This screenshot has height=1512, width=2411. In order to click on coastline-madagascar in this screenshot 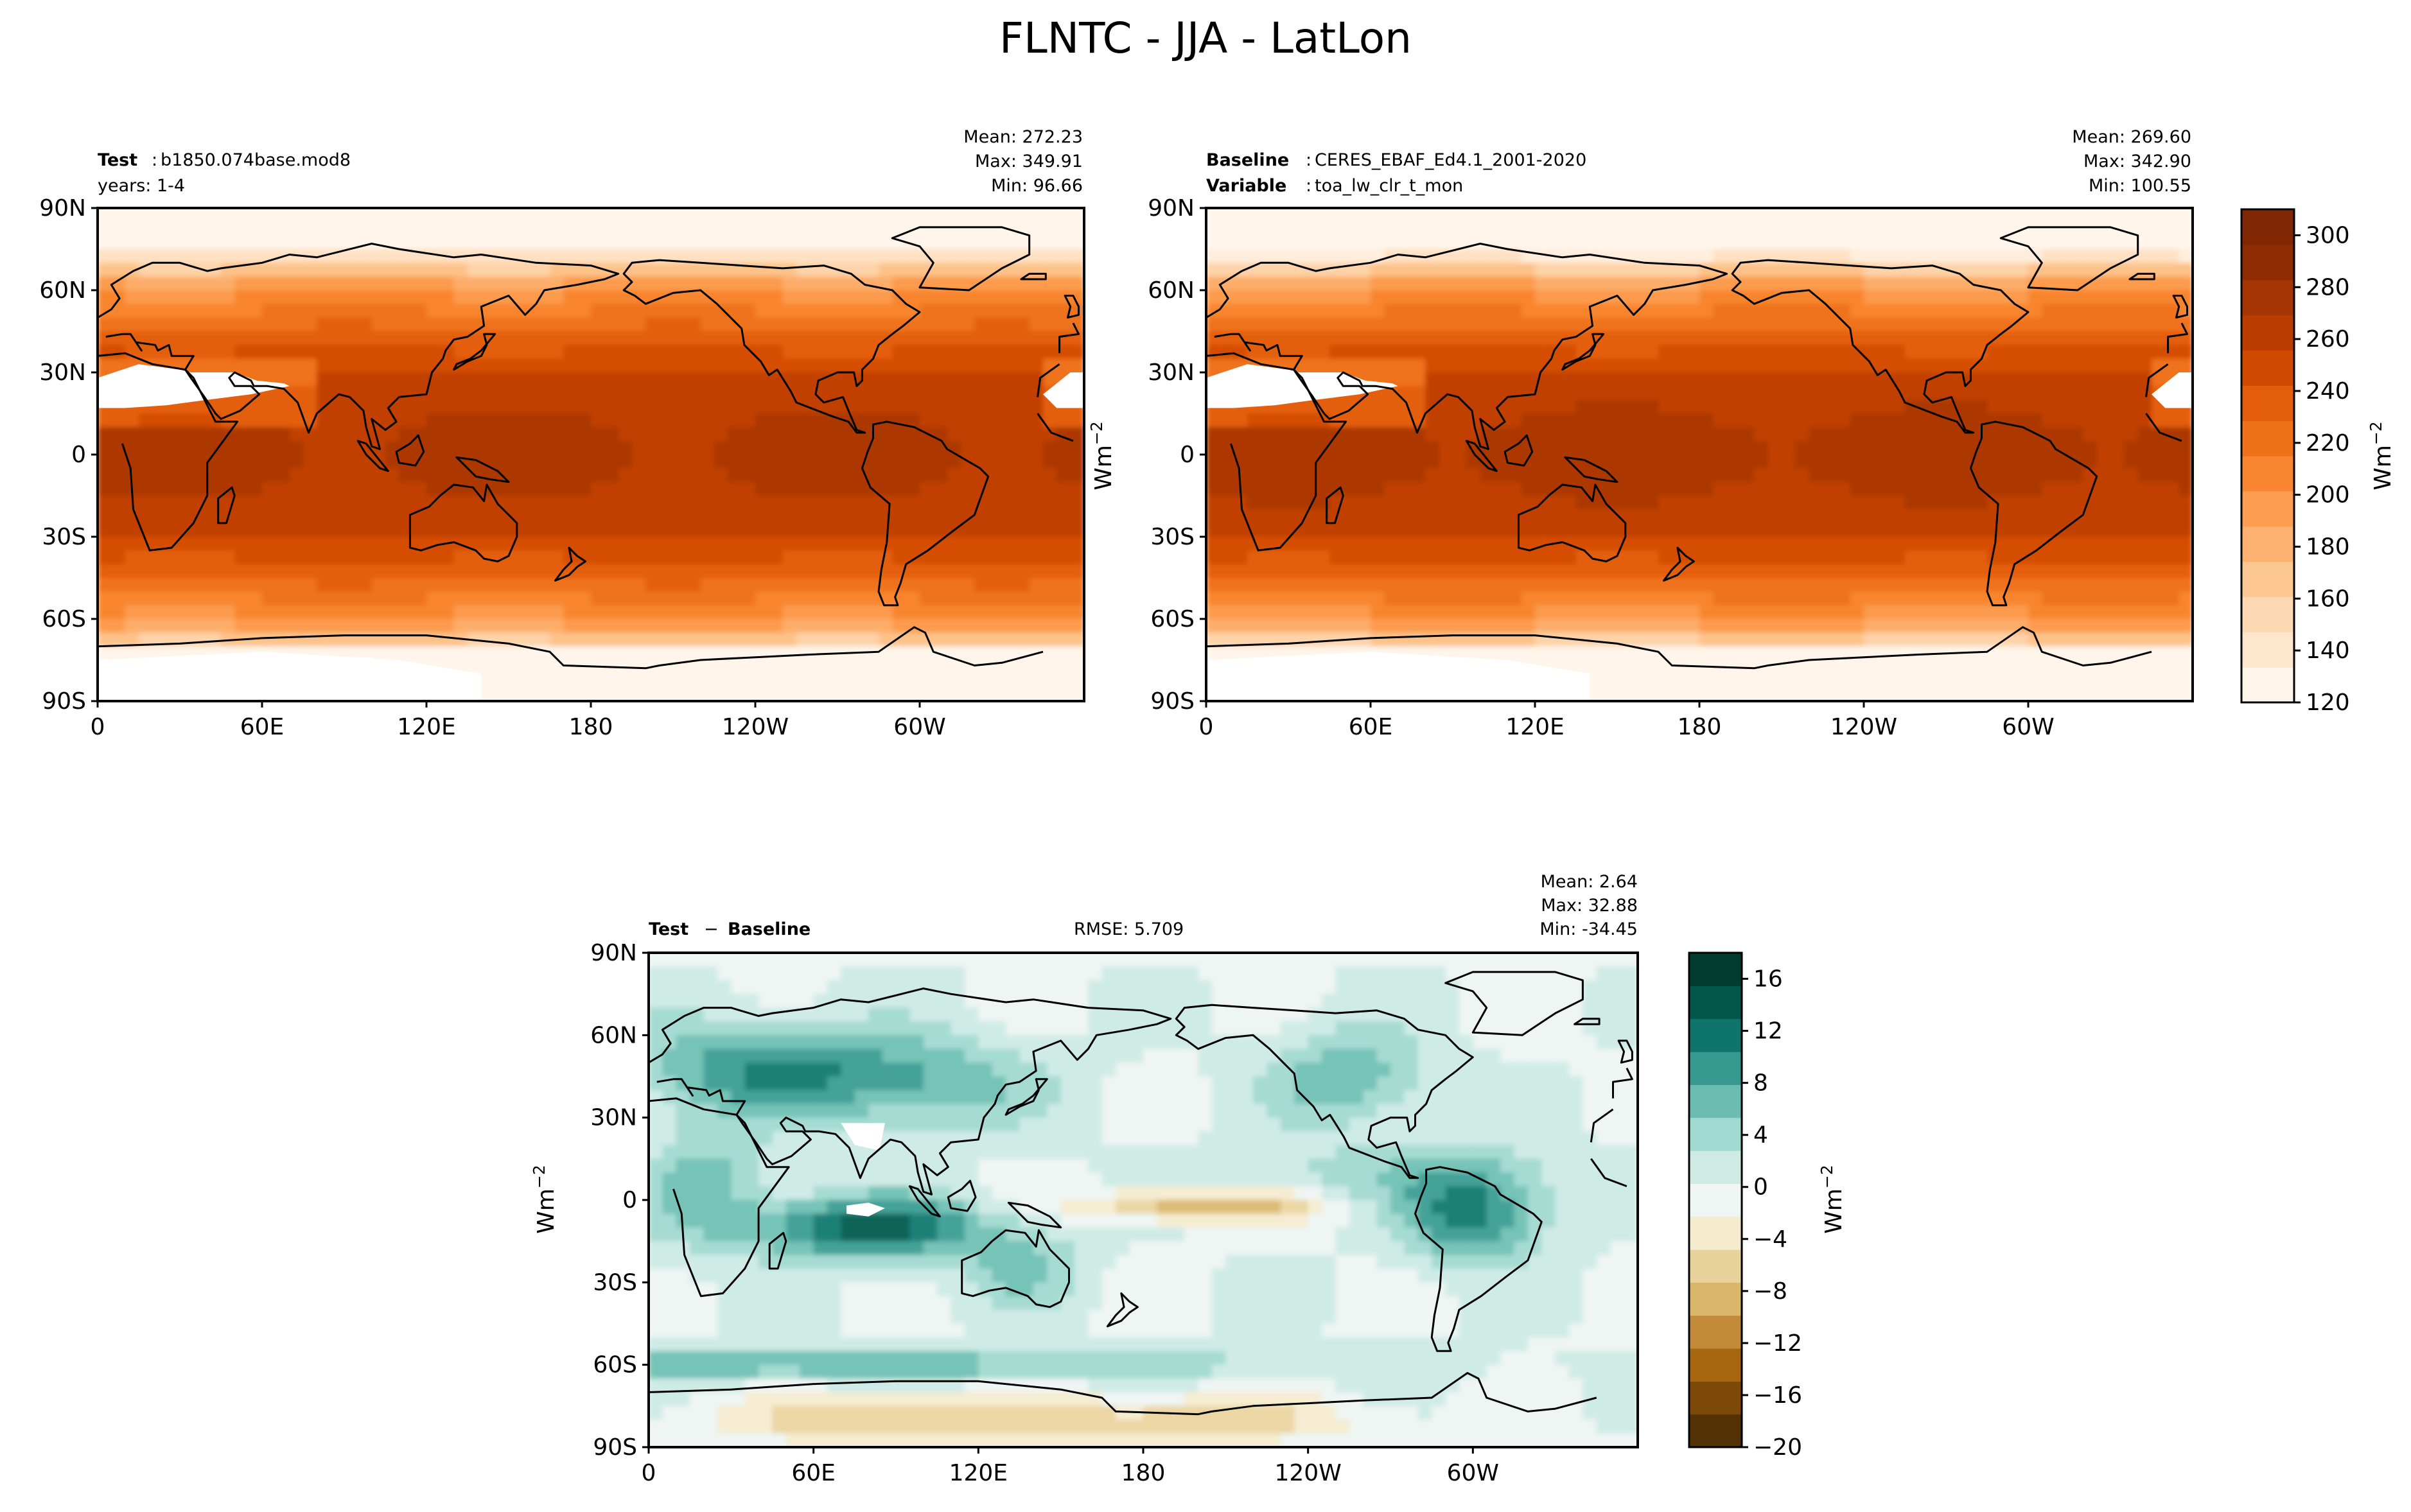, I will do `click(226, 505)`.